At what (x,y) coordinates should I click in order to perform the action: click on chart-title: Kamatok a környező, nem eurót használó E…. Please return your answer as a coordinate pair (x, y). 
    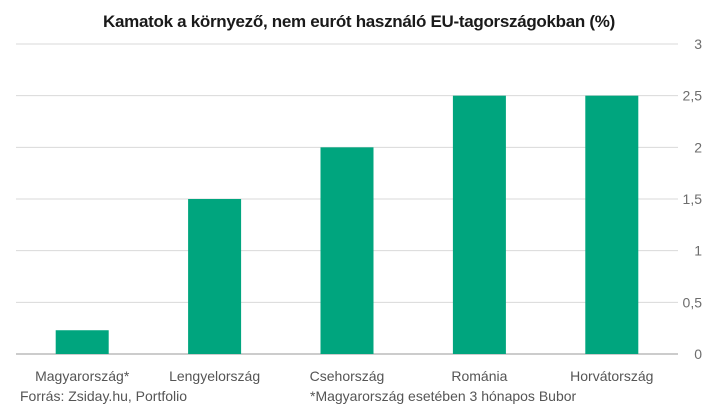
    Looking at the image, I should click on (359, 21).